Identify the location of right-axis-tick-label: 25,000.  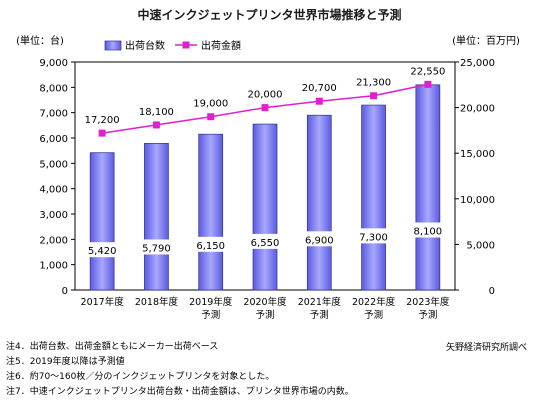
(477, 63).